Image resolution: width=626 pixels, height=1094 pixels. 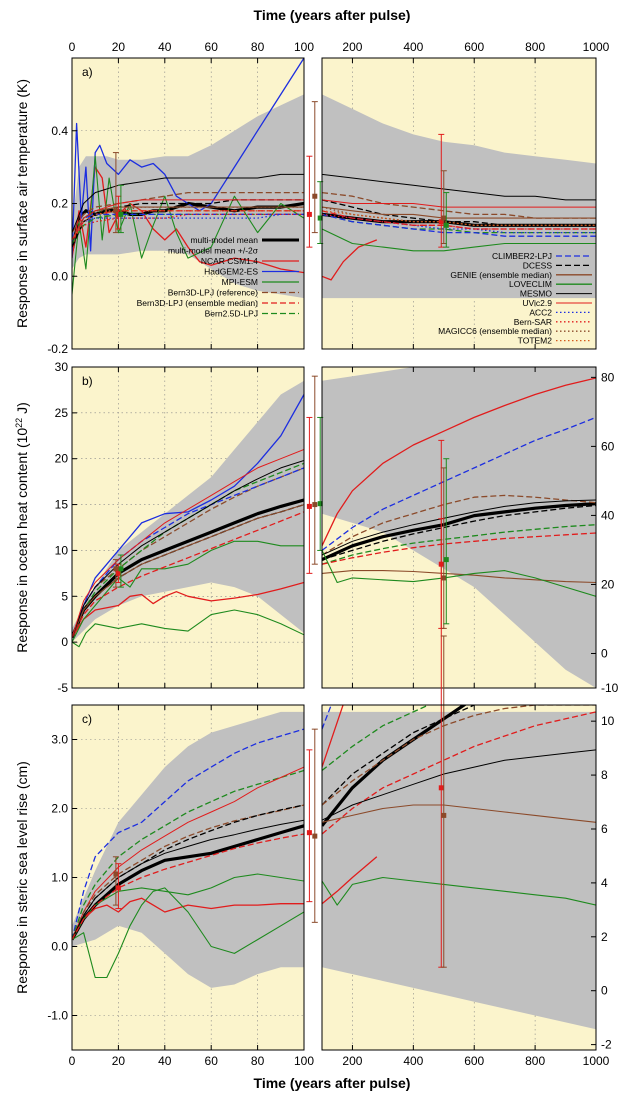 I want to click on y-tick-label: -1.0, so click(x=57, y=1016).